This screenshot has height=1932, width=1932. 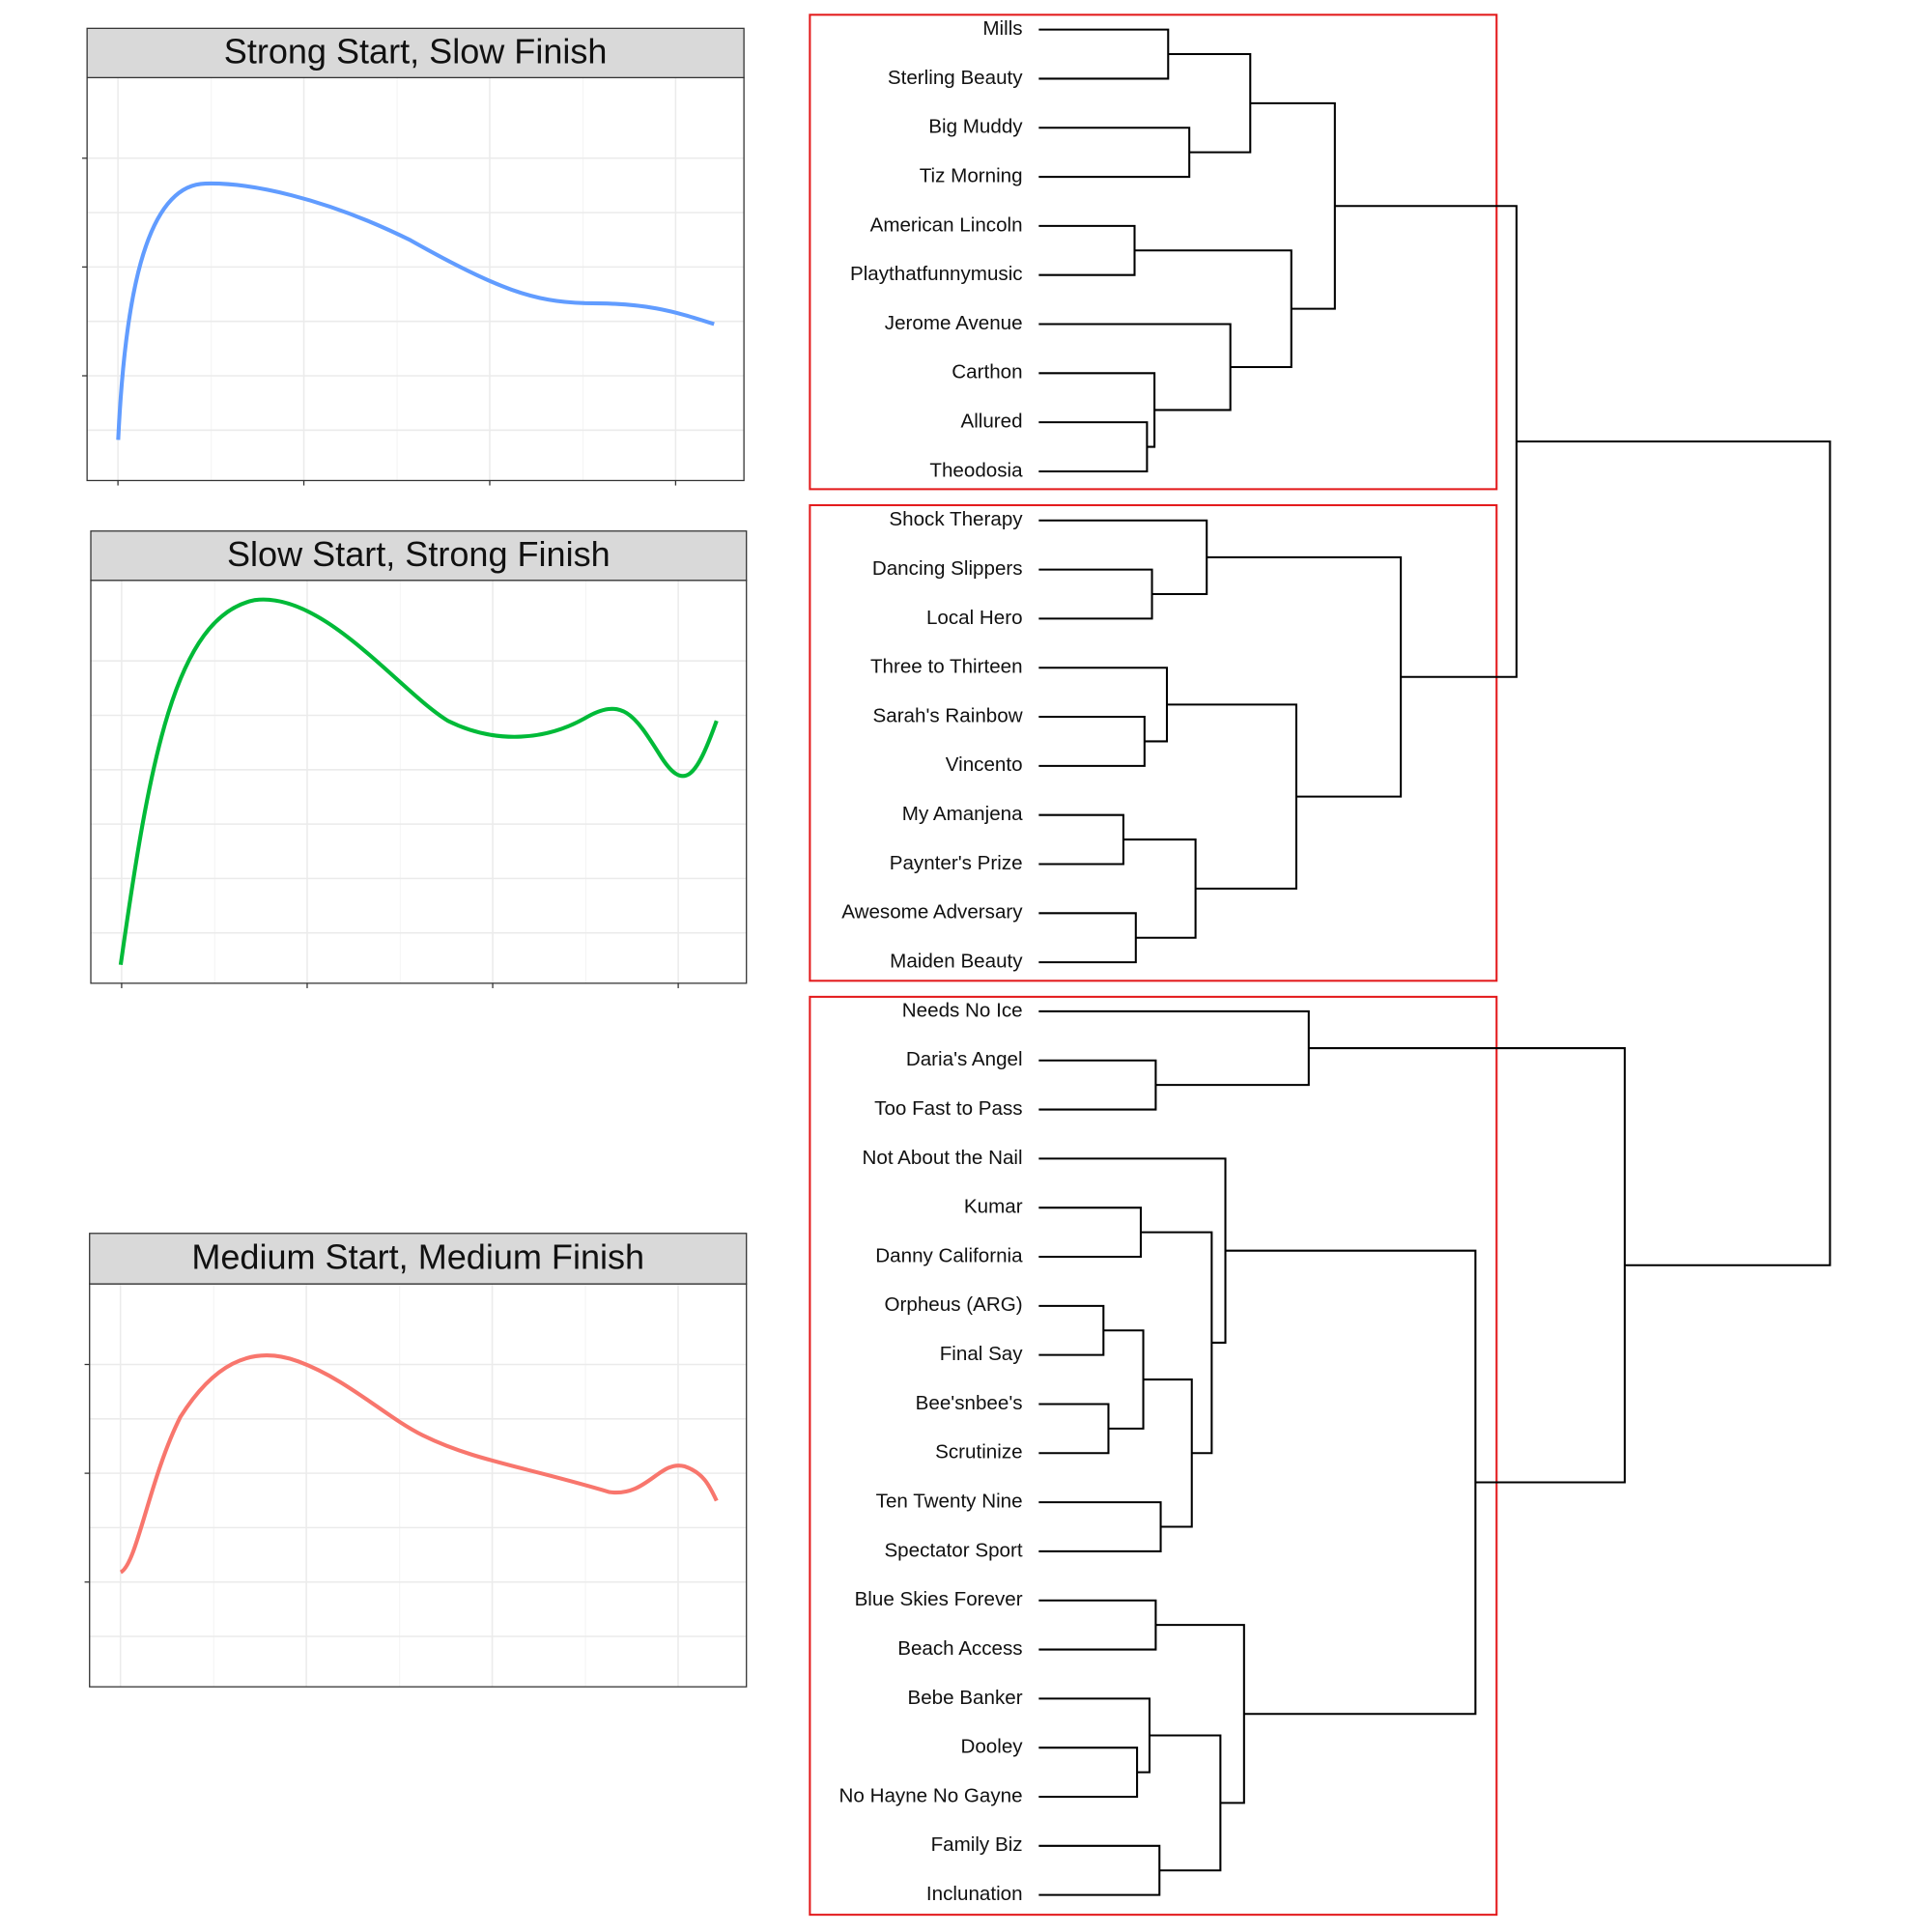 What do you see at coordinates (943, 1158) in the screenshot?
I see `leaf-label: Not About the Nail` at bounding box center [943, 1158].